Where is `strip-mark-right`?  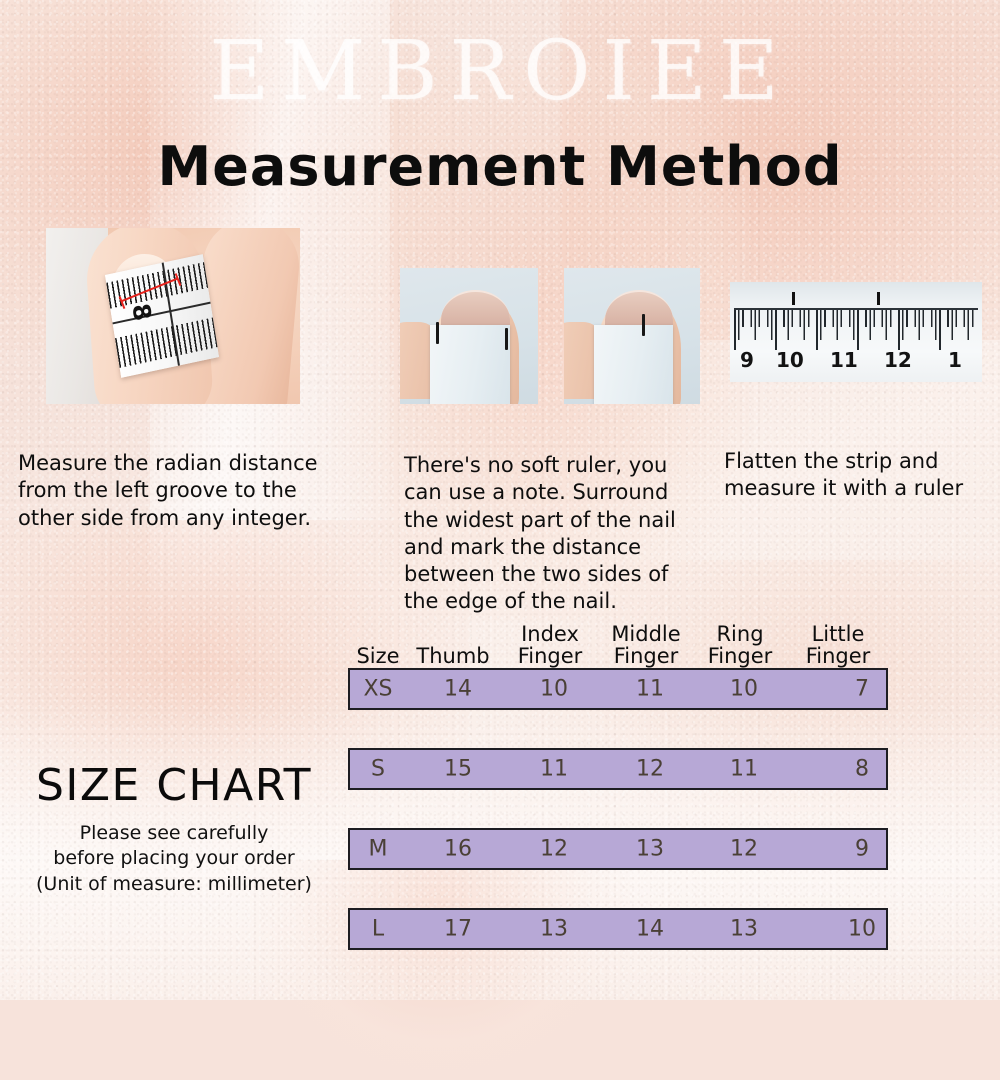 strip-mark-right is located at coordinates (506, 338).